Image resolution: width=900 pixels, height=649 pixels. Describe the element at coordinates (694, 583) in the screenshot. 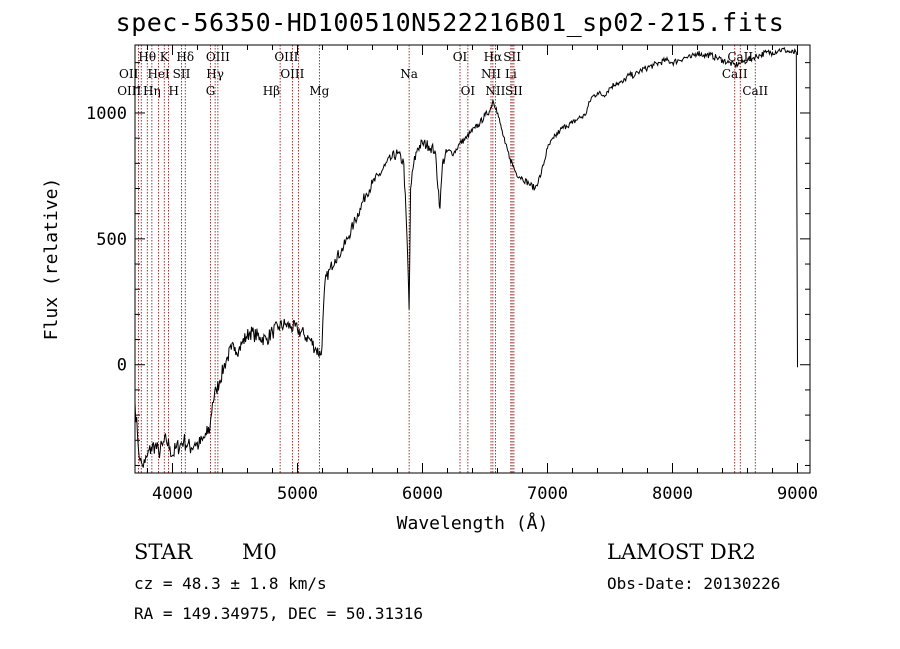

I see `observation-date: Obs-Date: 20130226` at that location.